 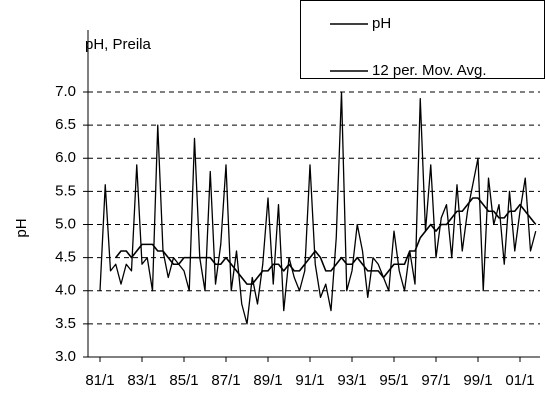 I want to click on x-tick-label: 91/1, so click(x=309, y=380).